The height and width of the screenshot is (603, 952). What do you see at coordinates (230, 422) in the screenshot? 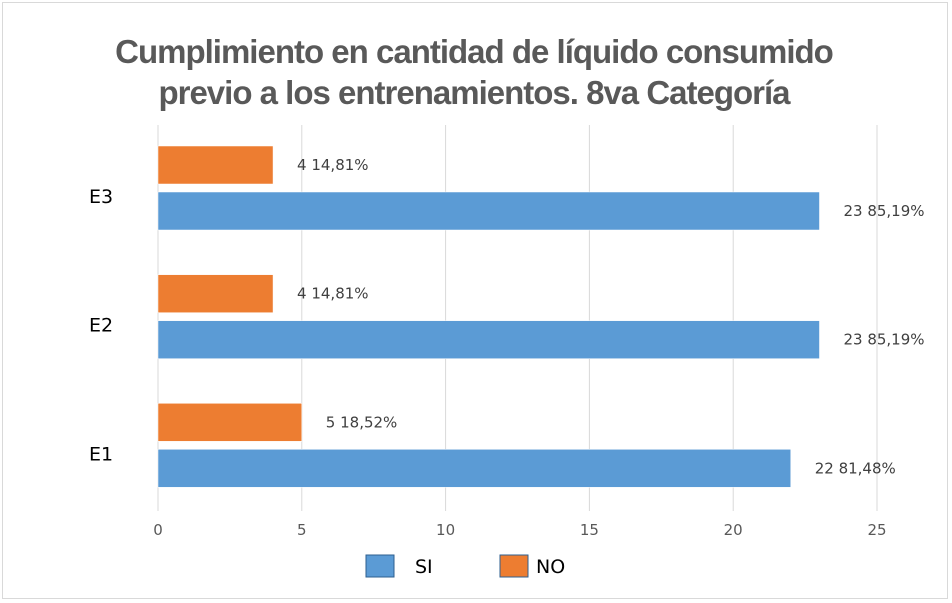
I see `bar-no-e1` at bounding box center [230, 422].